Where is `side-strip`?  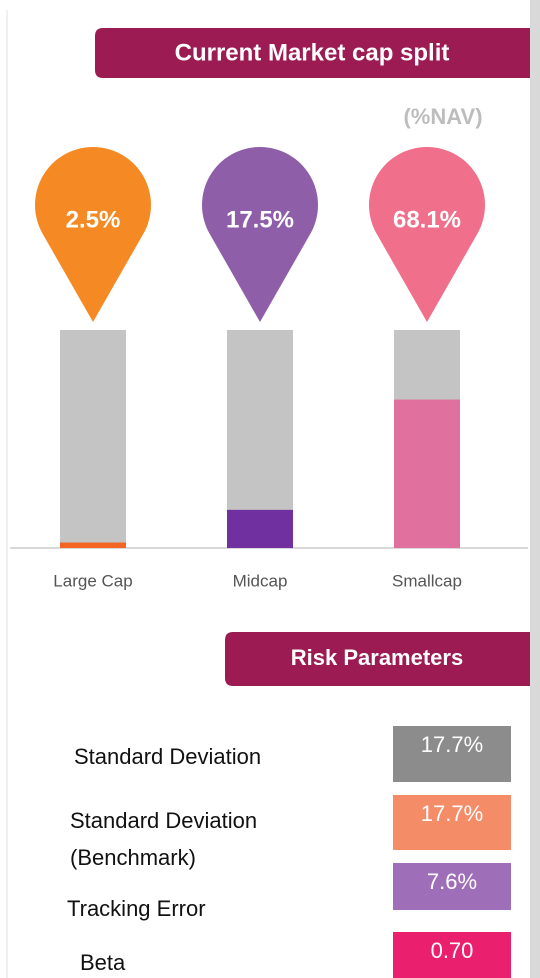 side-strip is located at coordinates (535, 489).